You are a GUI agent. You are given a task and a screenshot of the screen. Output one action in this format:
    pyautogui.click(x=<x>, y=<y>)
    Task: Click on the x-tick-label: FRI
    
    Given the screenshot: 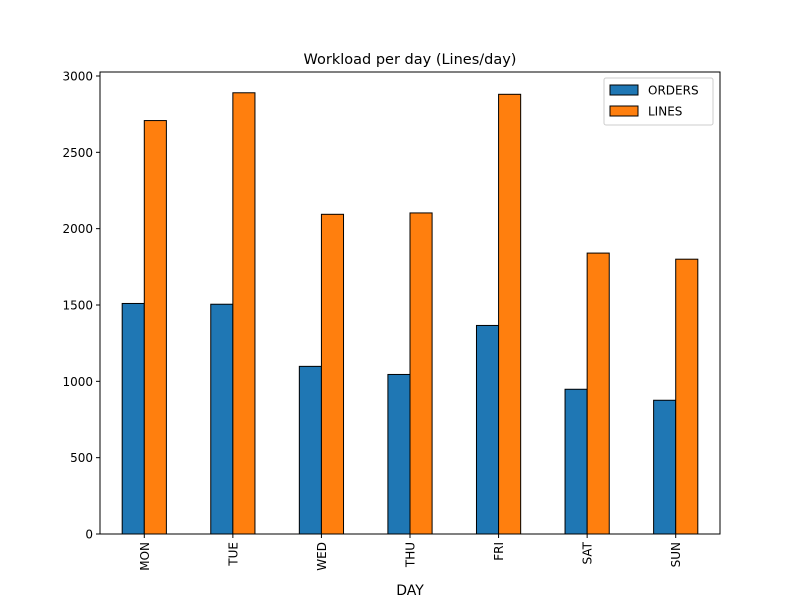 What is the action you would take?
    pyautogui.click(x=499, y=551)
    